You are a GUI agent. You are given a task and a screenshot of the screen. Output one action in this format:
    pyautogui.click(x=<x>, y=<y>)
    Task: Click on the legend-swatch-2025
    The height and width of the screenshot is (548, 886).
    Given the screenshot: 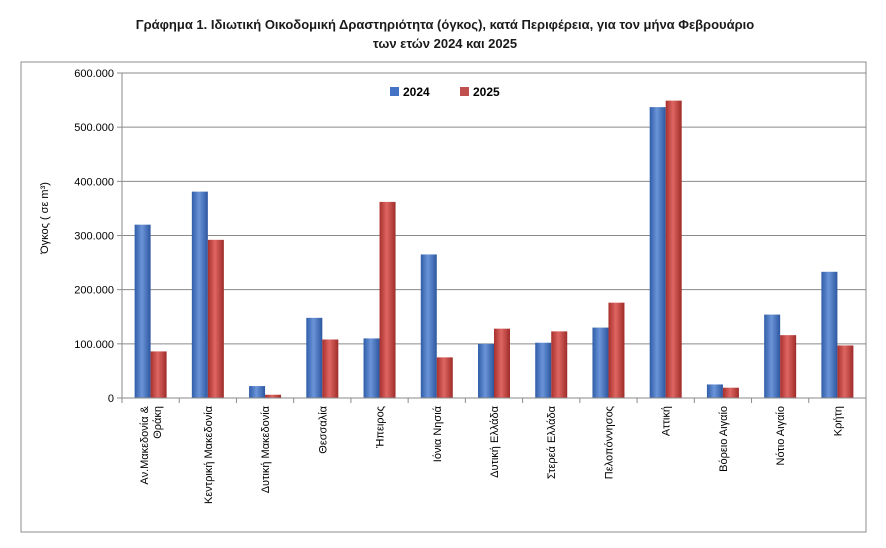 What is the action you would take?
    pyautogui.click(x=464, y=91)
    